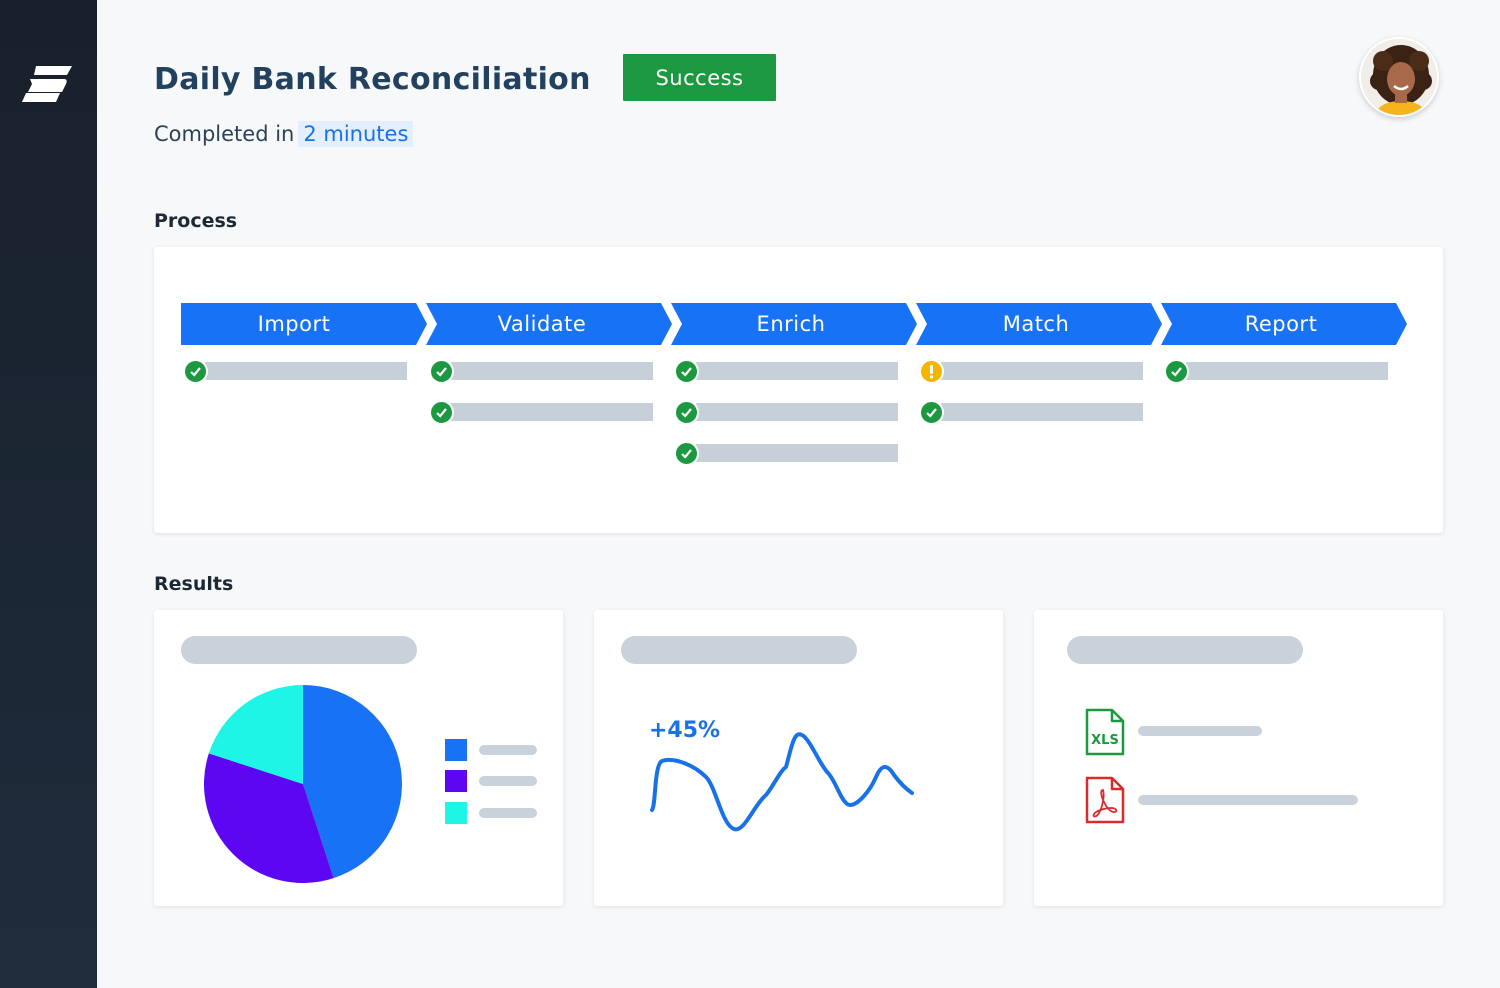 The image size is (1500, 988). I want to click on warning-circle-icon, so click(931, 371).